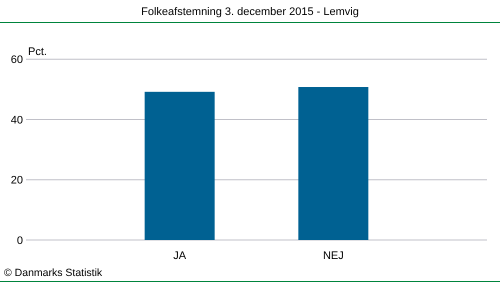 This screenshot has height=282, width=500. What do you see at coordinates (53, 273) in the screenshot?
I see `text: © Danmarks Statistik` at bounding box center [53, 273].